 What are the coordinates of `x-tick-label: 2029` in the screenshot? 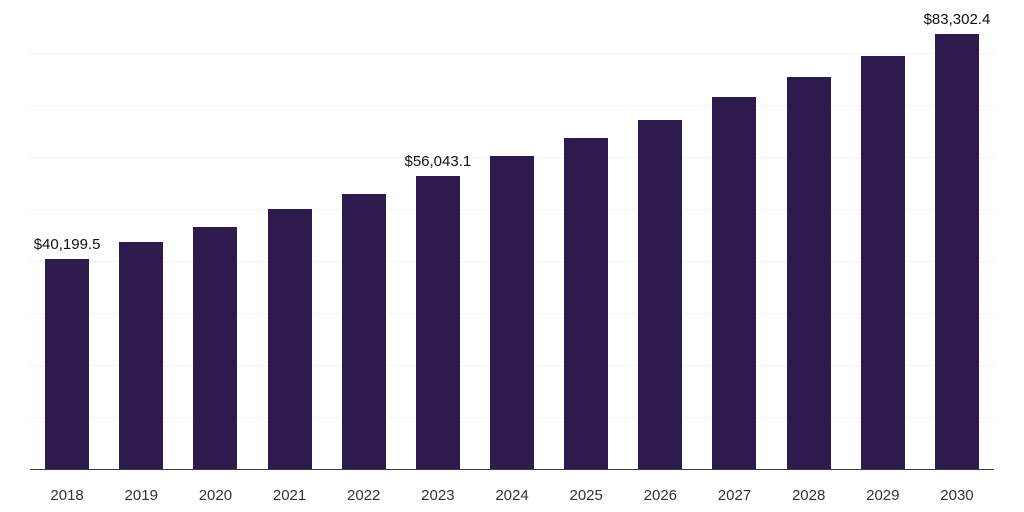 It's located at (883, 495).